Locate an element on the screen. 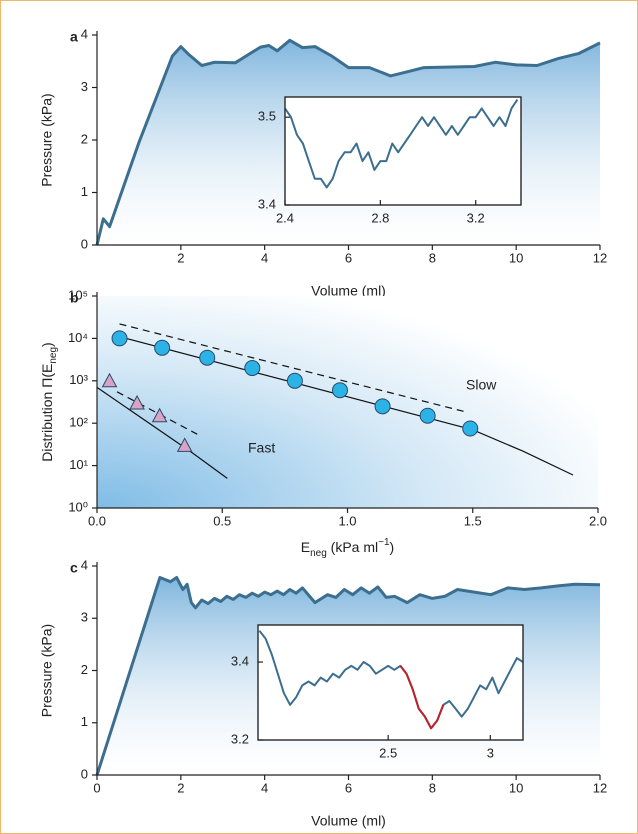 The image size is (638, 834). label-part: −1 is located at coordinates (384, 542).